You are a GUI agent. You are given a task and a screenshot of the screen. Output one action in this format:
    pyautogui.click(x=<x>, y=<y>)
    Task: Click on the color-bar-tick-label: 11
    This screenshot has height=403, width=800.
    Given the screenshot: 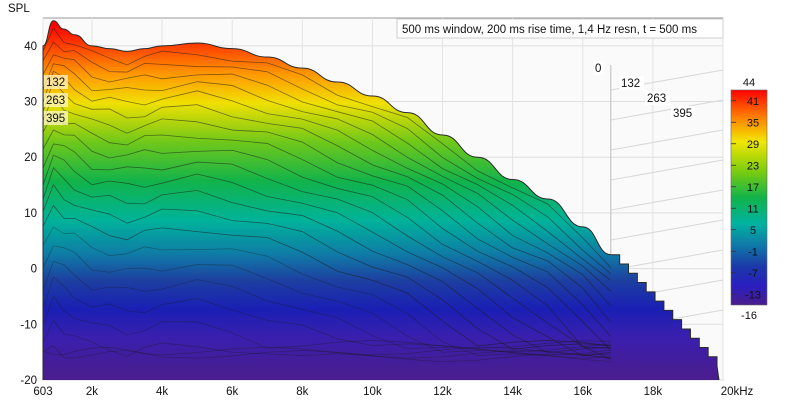 What is the action you would take?
    pyautogui.click(x=752, y=209)
    